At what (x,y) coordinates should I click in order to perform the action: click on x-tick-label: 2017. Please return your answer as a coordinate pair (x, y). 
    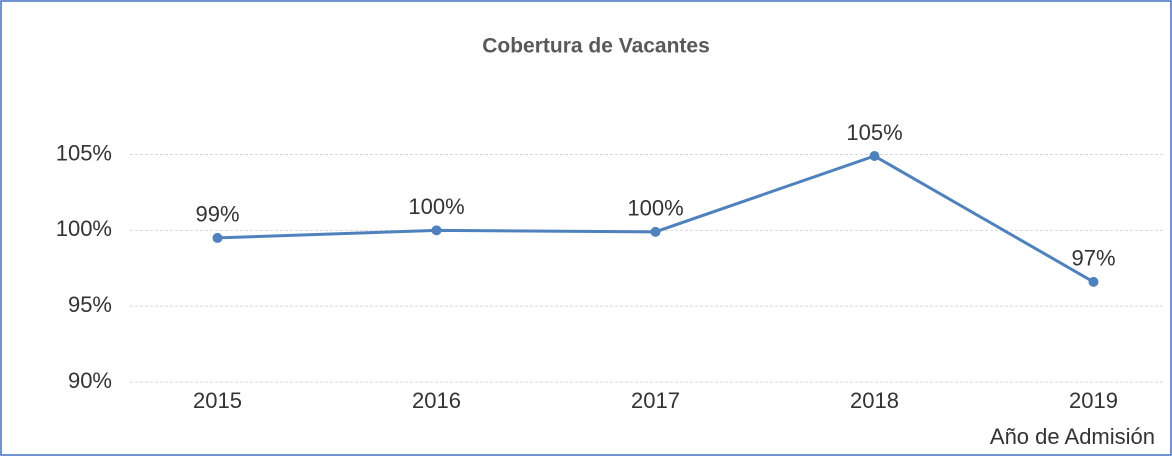
    Looking at the image, I should click on (655, 400).